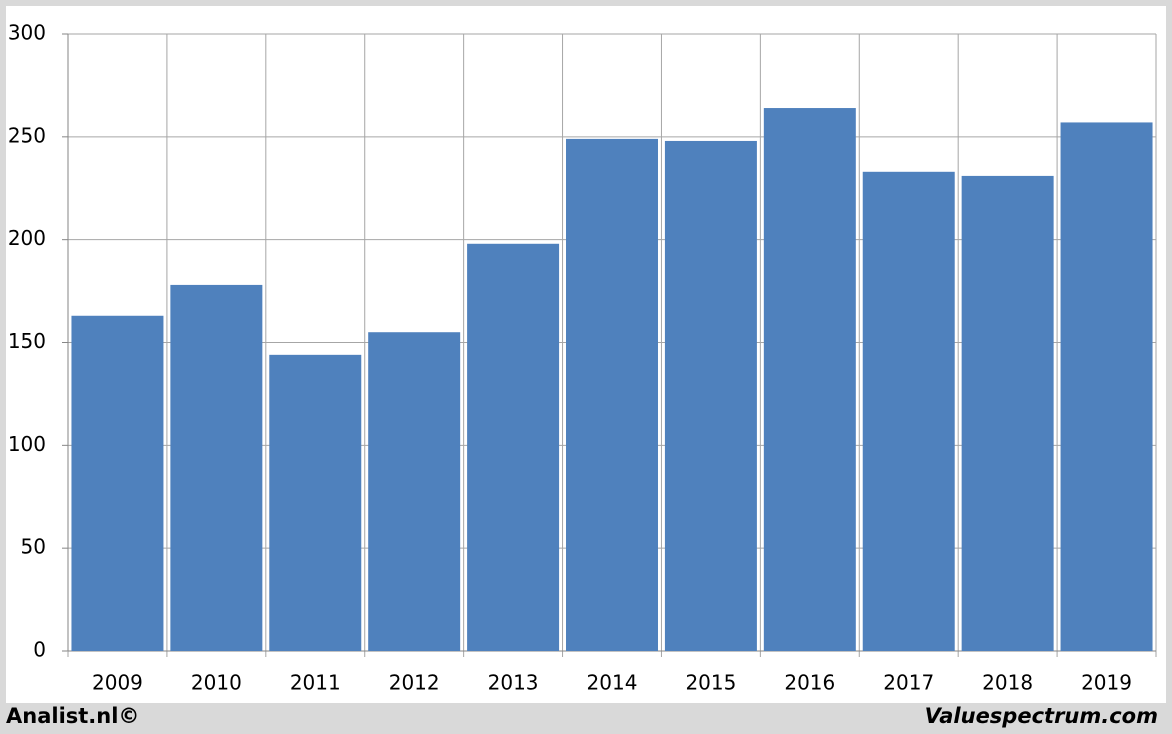 The height and width of the screenshot is (734, 1172). What do you see at coordinates (27, 341) in the screenshot?
I see `y-tick-label: 150` at bounding box center [27, 341].